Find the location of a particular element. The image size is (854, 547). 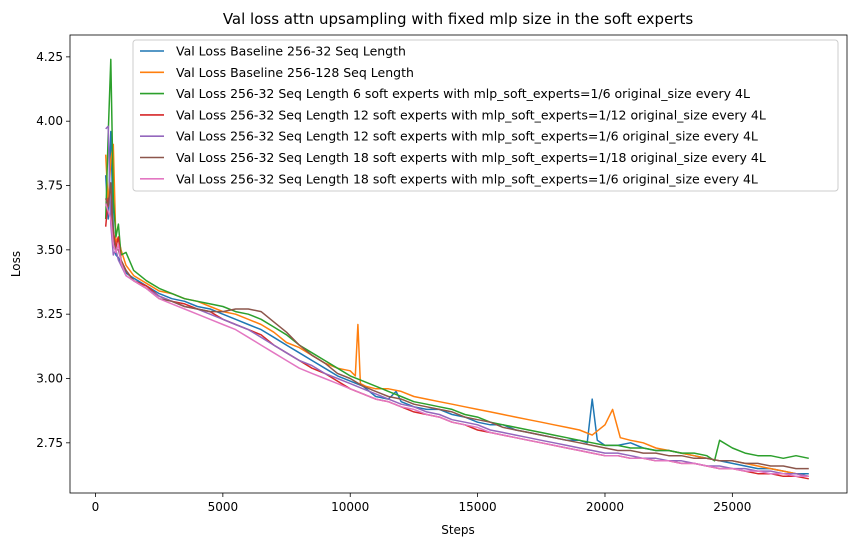

x-axis-label: Steps is located at coordinates (458, 530).